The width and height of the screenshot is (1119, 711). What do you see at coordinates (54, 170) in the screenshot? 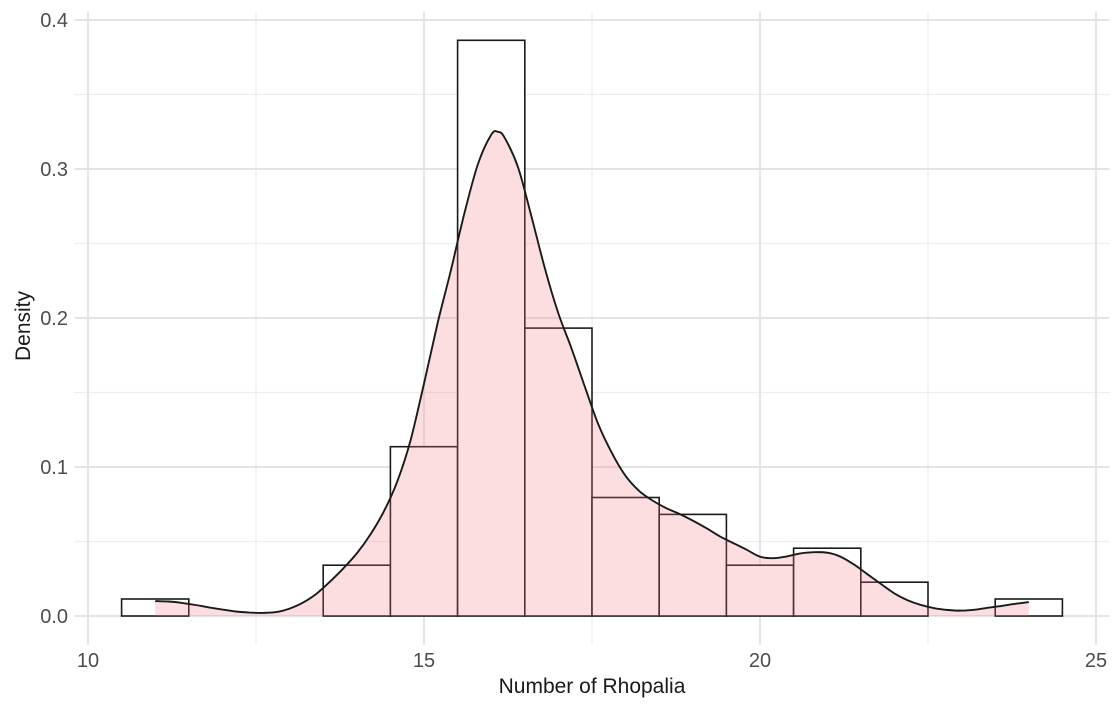
I see `y-tick-label: 0.3` at bounding box center [54, 170].